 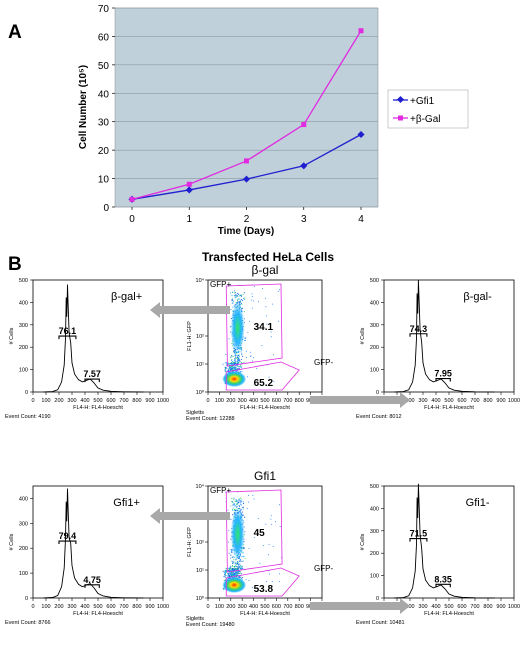 I want to click on left-histogram-label: Gfi1+, so click(x=126, y=503).